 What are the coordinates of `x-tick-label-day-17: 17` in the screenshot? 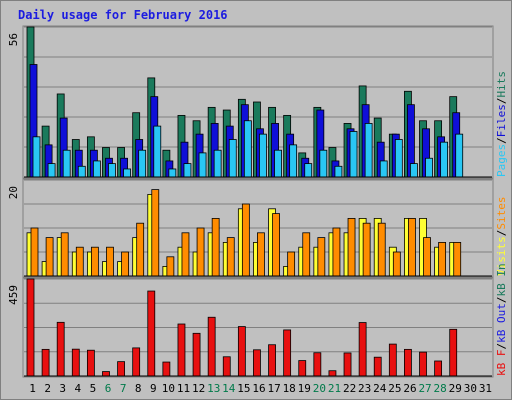 It's located at (273, 388).